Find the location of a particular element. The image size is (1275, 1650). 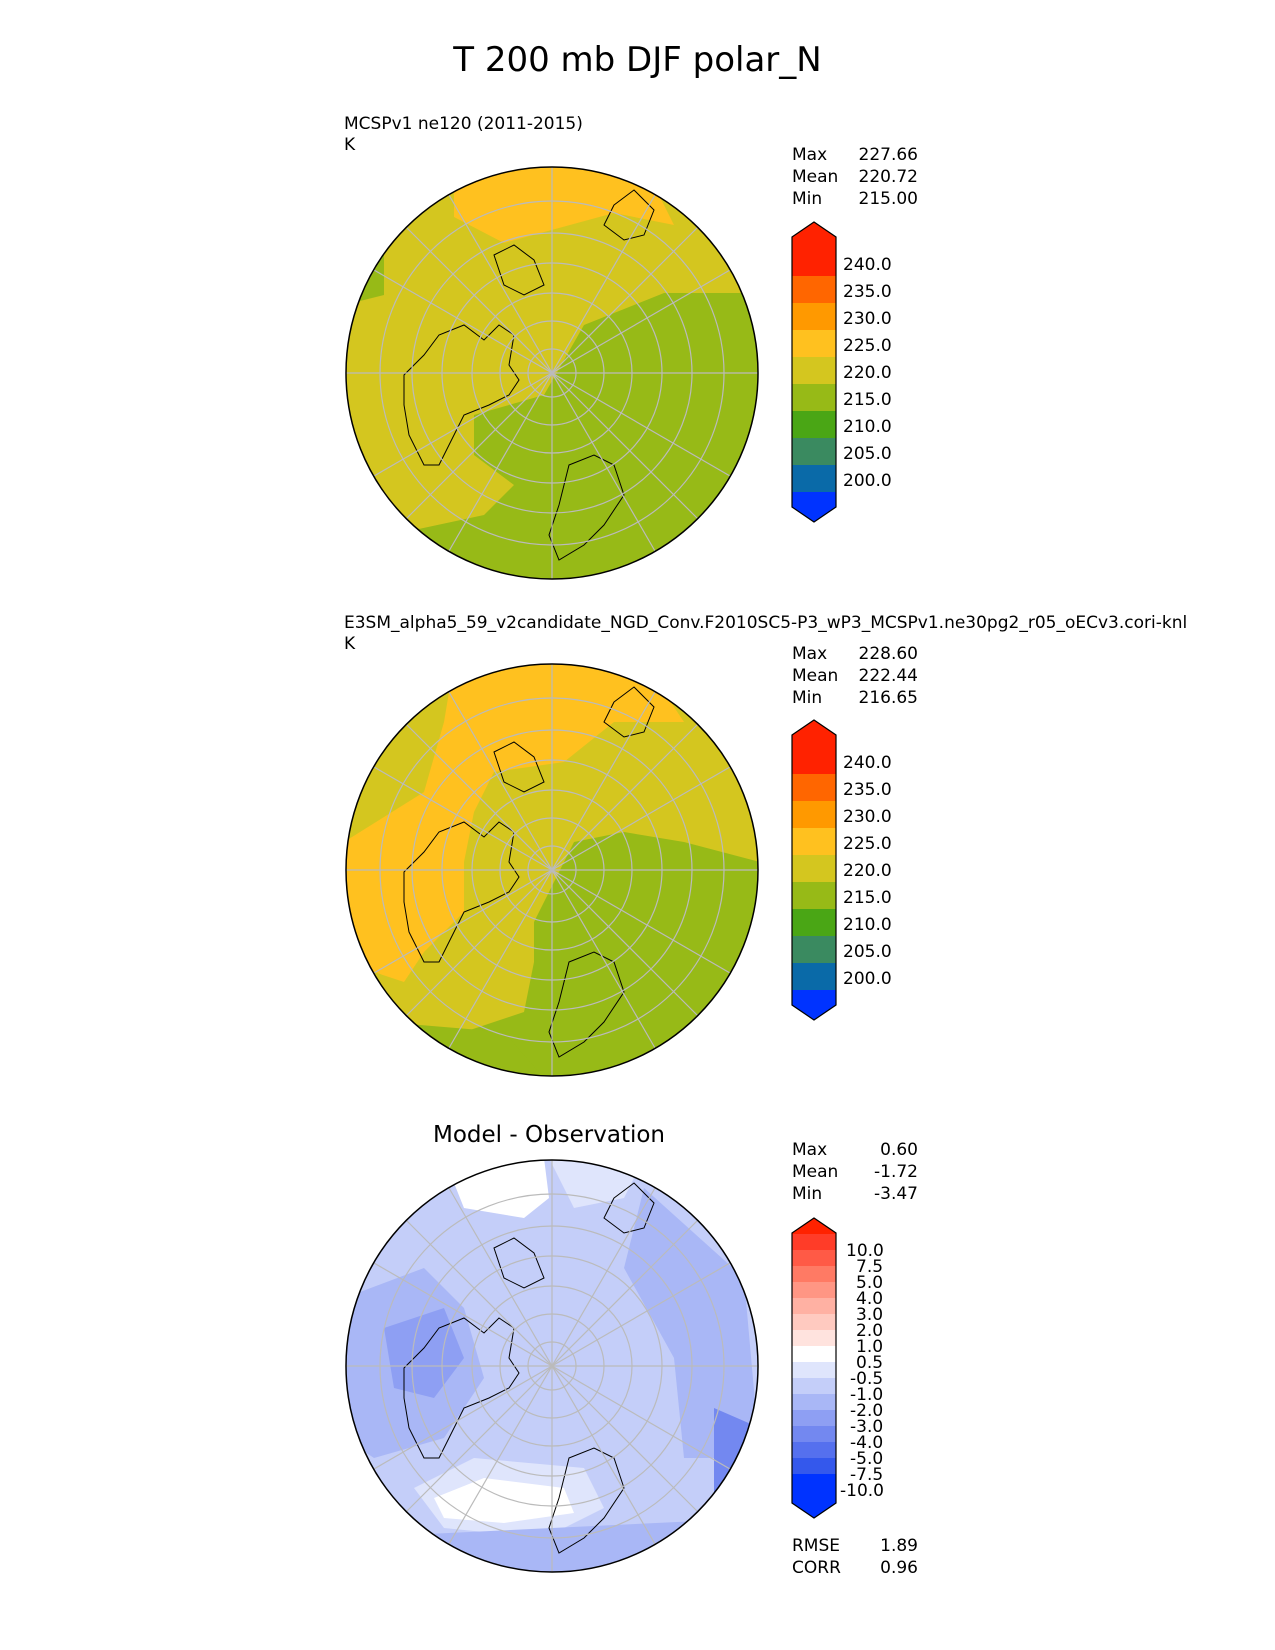

panel-2-coastlines is located at coordinates (529, 872).